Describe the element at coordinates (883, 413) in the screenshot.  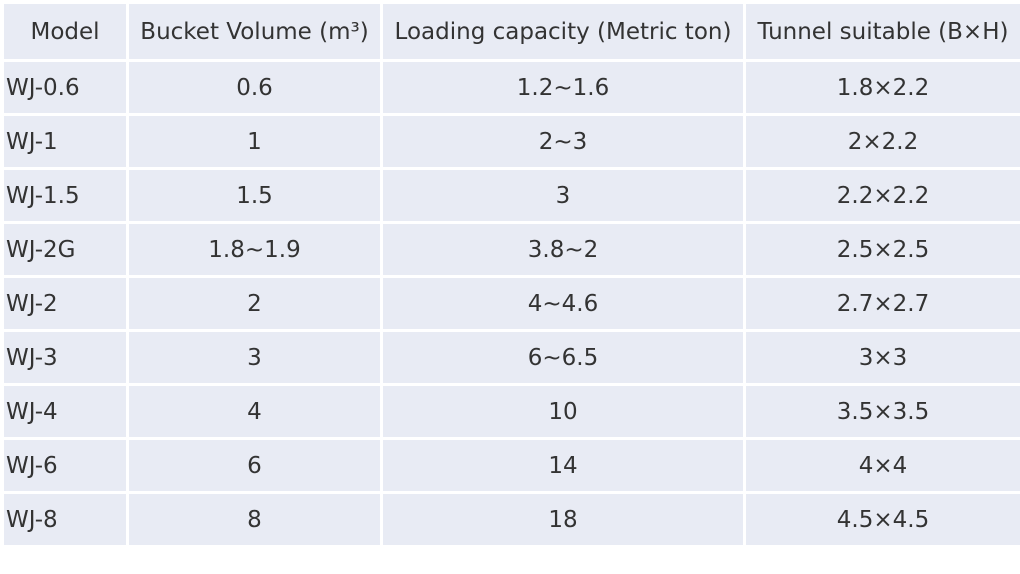
I see `cell-tunnel-suitable: 3.5×3.5` at that location.